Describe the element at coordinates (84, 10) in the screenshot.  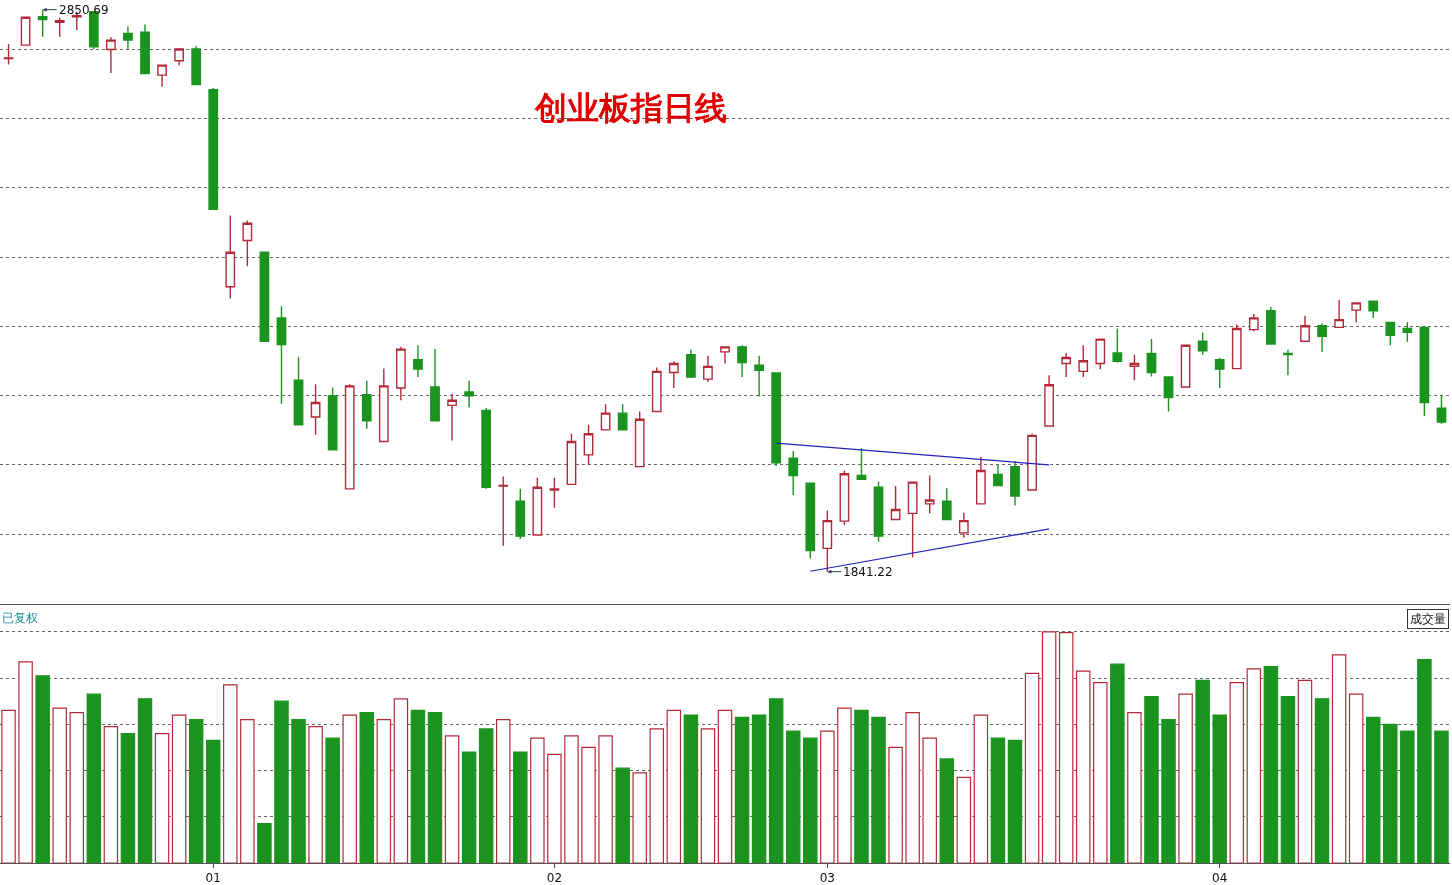
I see `annotation: 2850.69` at that location.